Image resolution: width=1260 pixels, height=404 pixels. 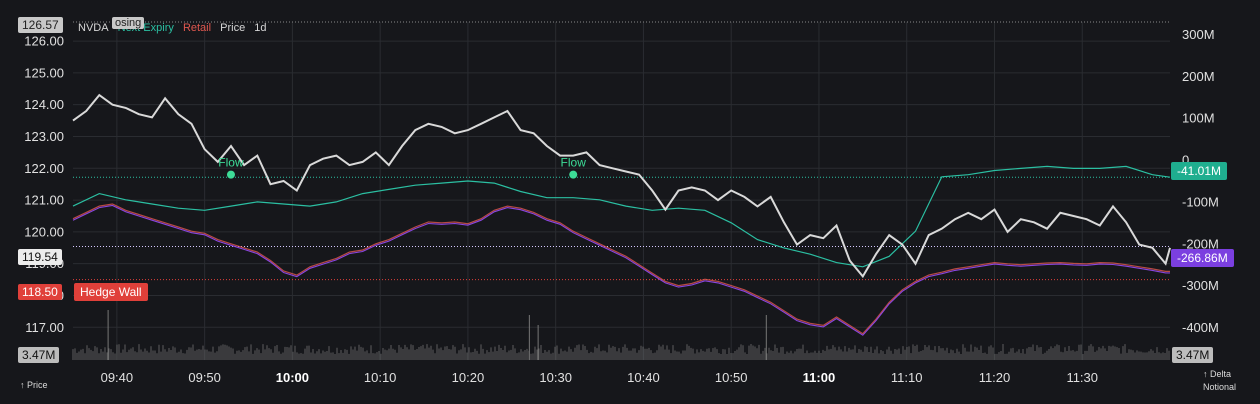 I want to click on y-right-tick-label: -300M, so click(x=1200, y=285).